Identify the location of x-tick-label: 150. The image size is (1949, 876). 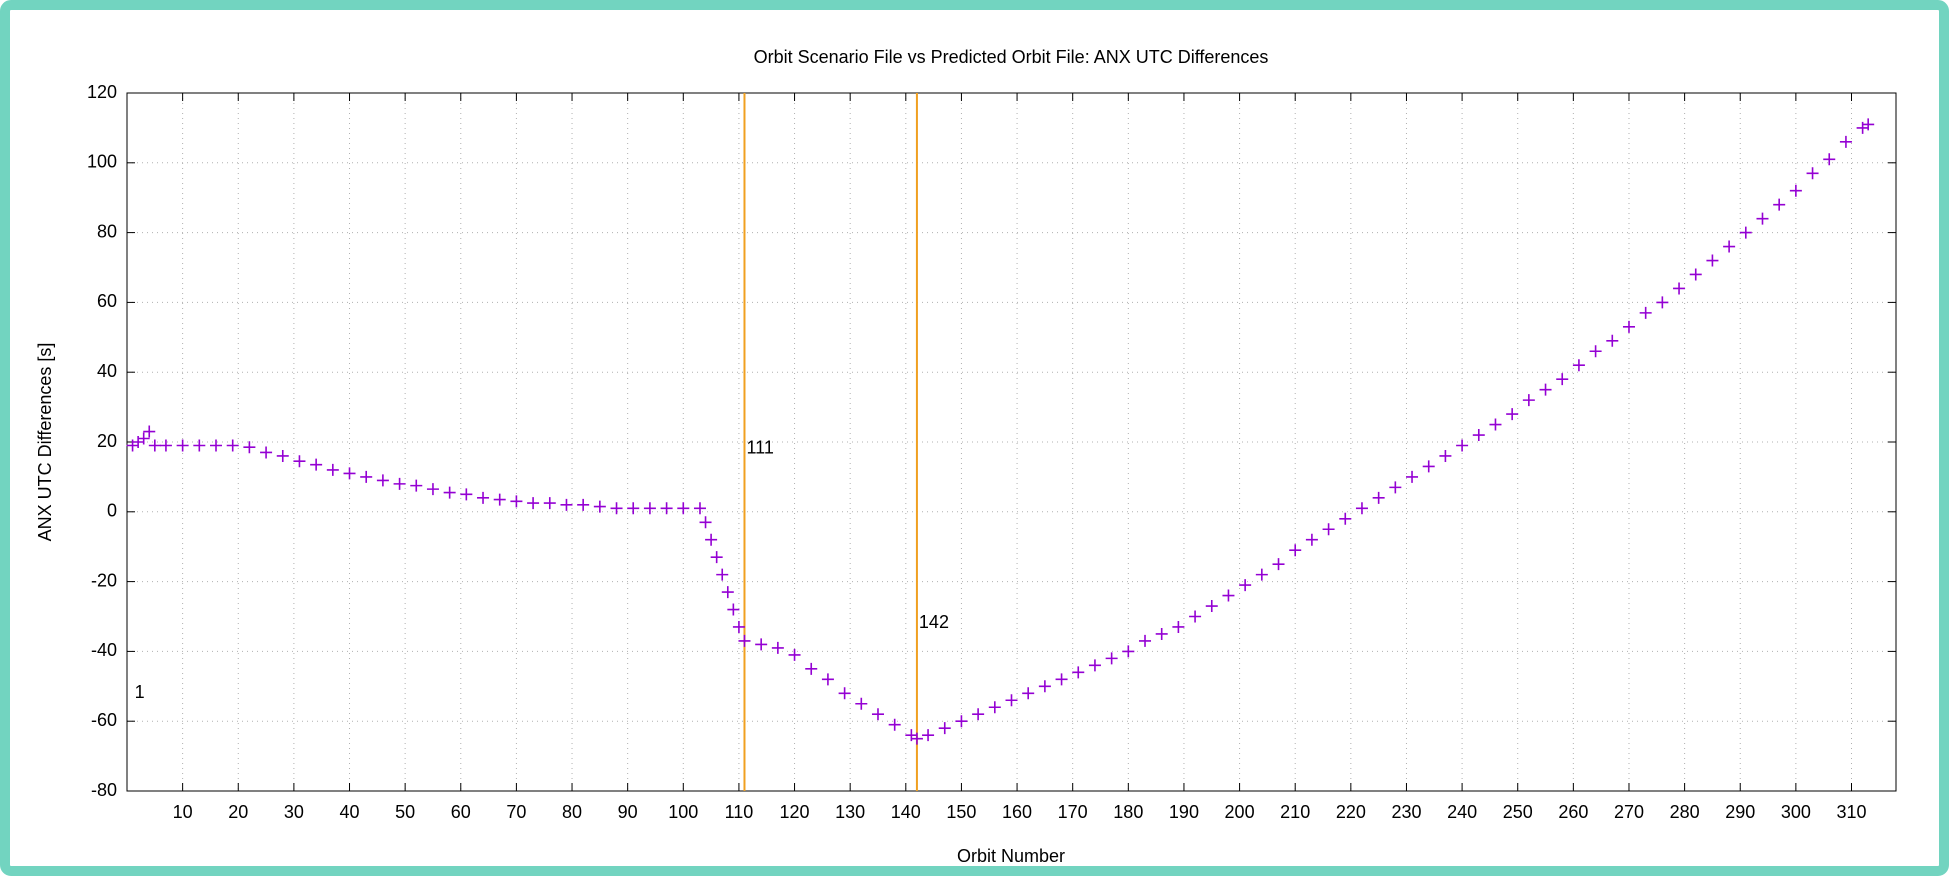
(961, 812).